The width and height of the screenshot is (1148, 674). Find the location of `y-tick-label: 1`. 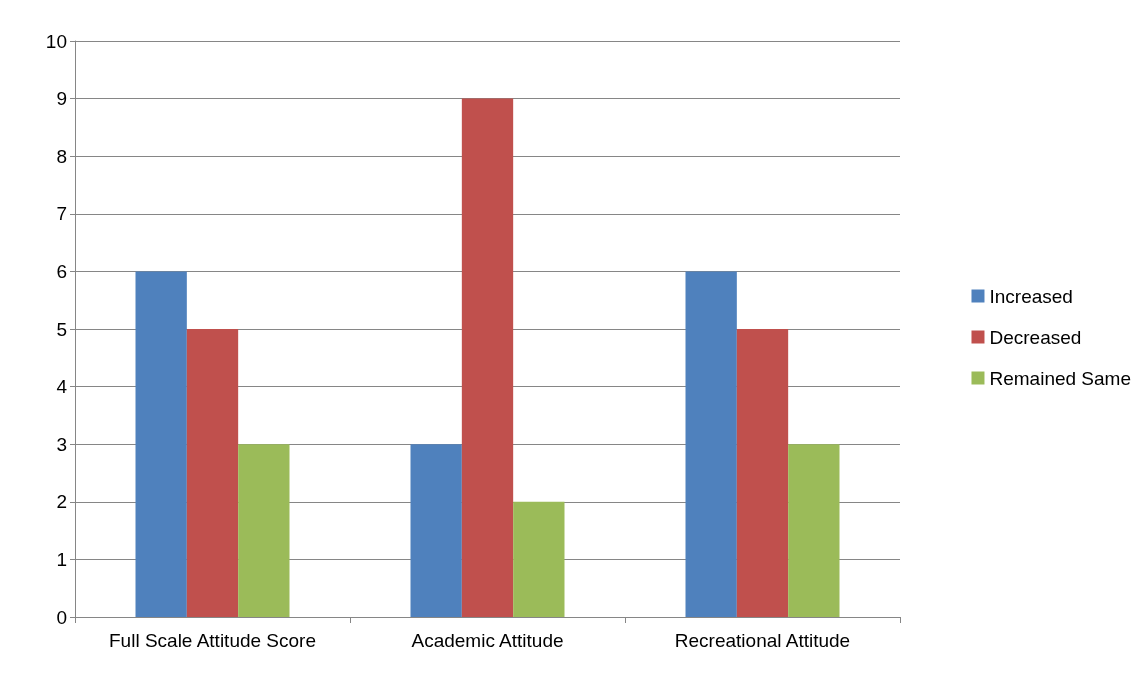

y-tick-label: 1 is located at coordinates (61, 559).